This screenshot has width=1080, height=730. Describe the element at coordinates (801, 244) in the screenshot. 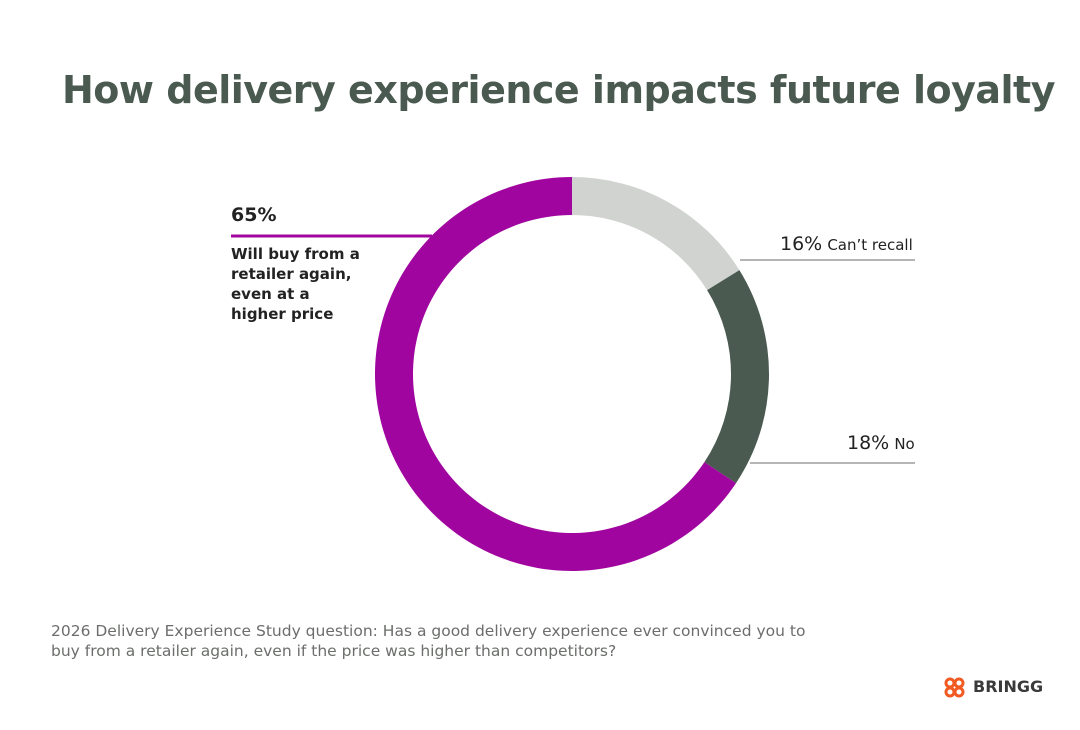

I see `data-label: 16%` at that location.